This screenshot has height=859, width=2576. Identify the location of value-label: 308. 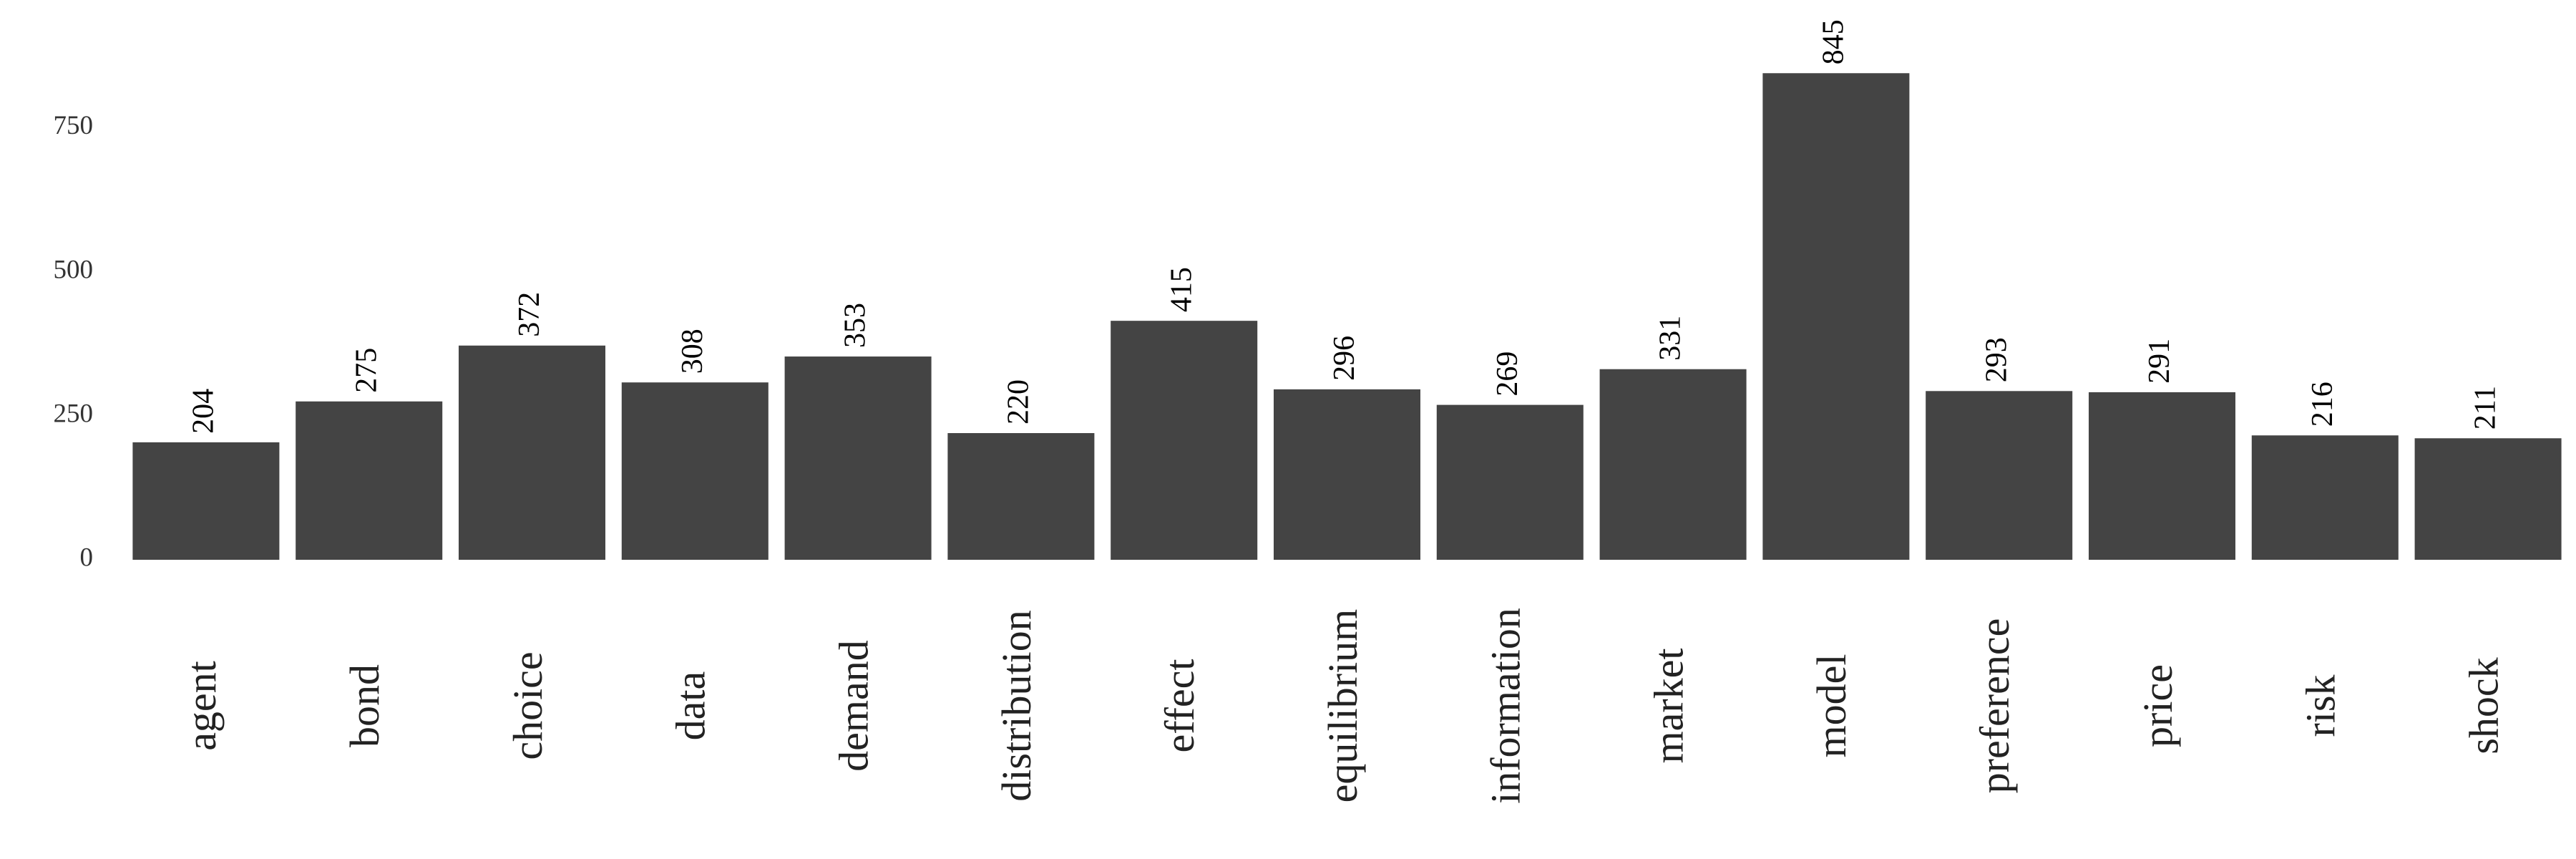
(692, 351).